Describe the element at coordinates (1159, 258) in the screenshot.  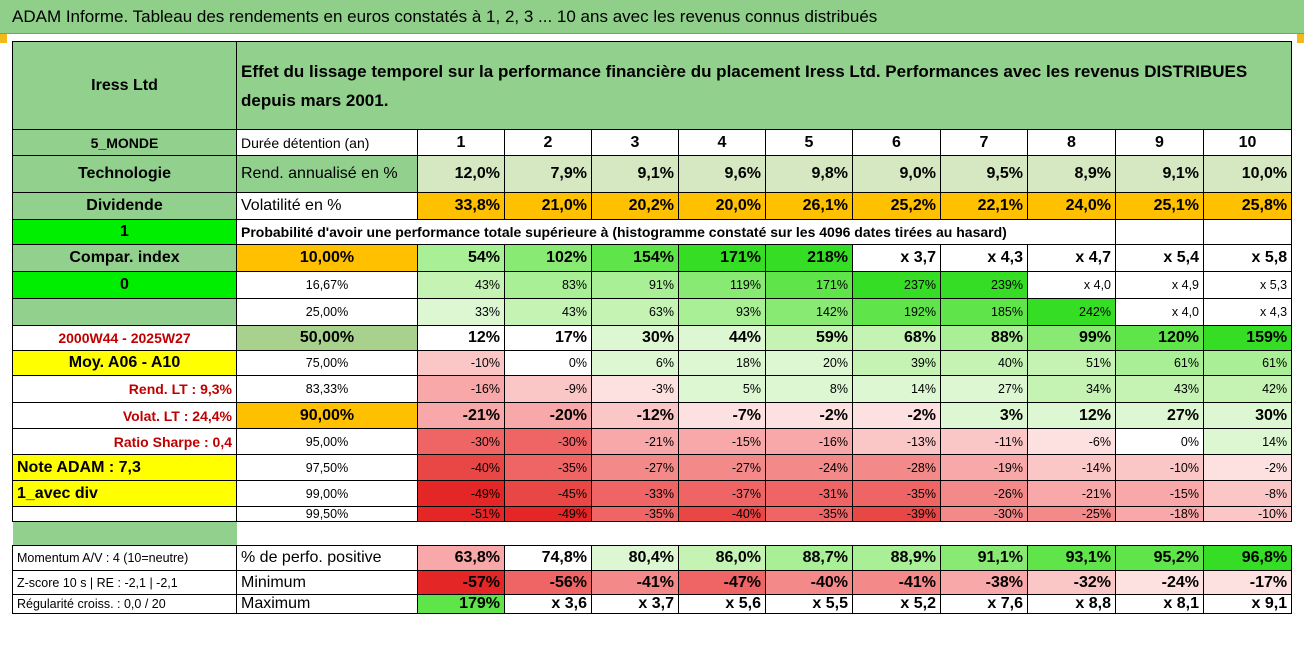
I see `quantile-value: x 5,4` at that location.